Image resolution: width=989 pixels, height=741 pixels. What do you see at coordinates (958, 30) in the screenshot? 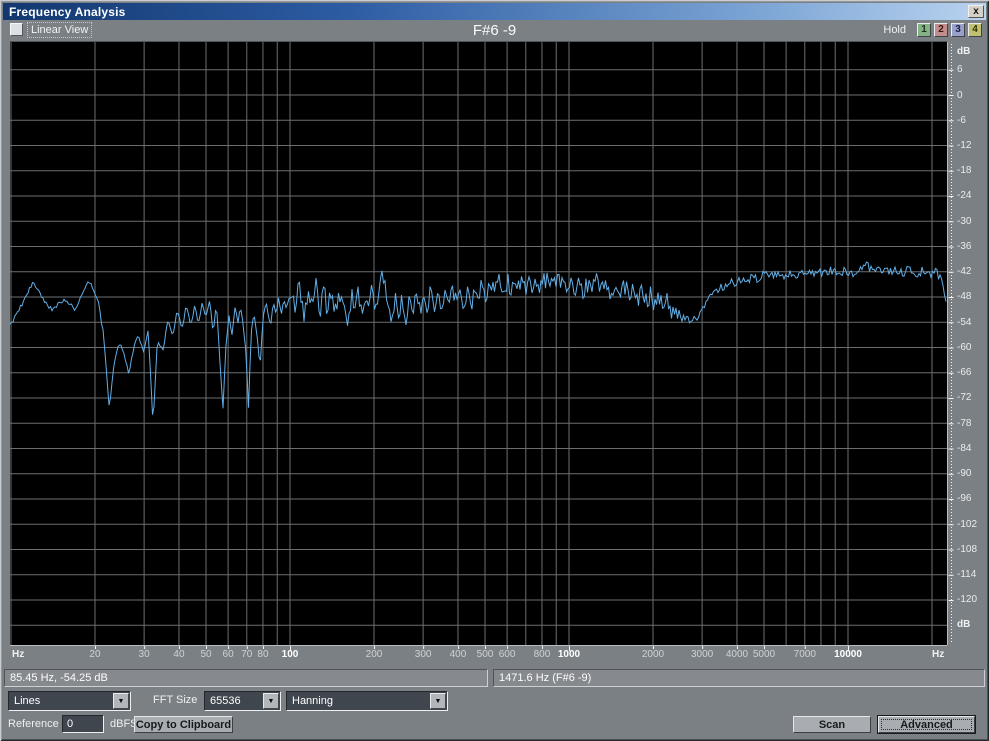
I see `hold-button-3: 3` at bounding box center [958, 30].